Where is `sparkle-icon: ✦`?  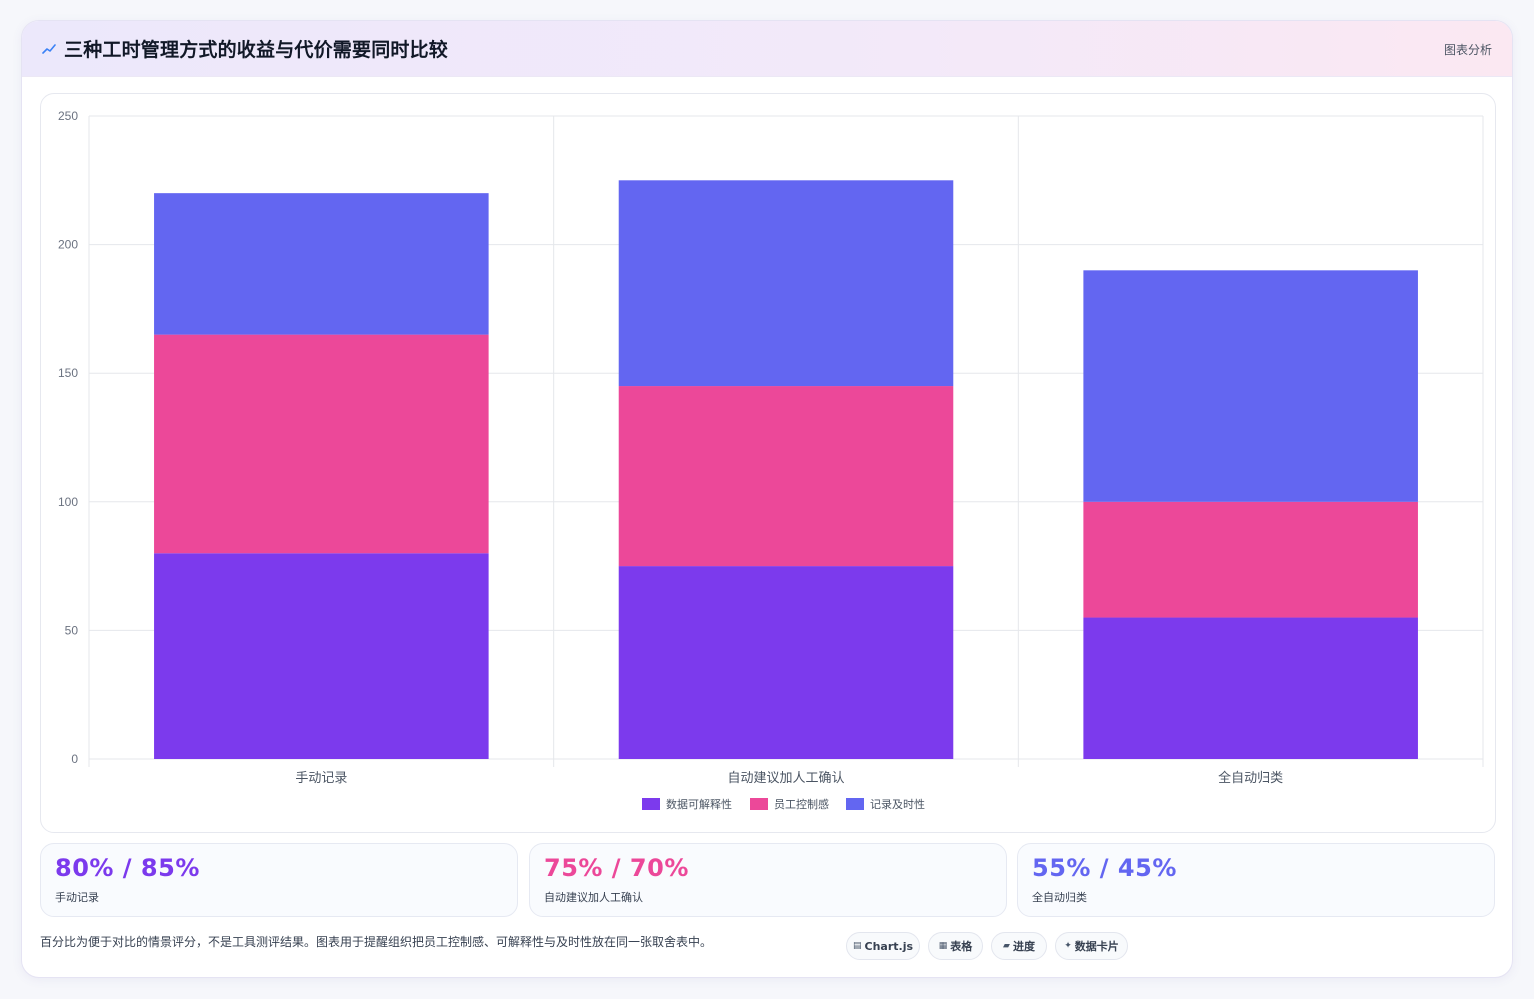
sparkle-icon: ✦ is located at coordinates (1068, 946).